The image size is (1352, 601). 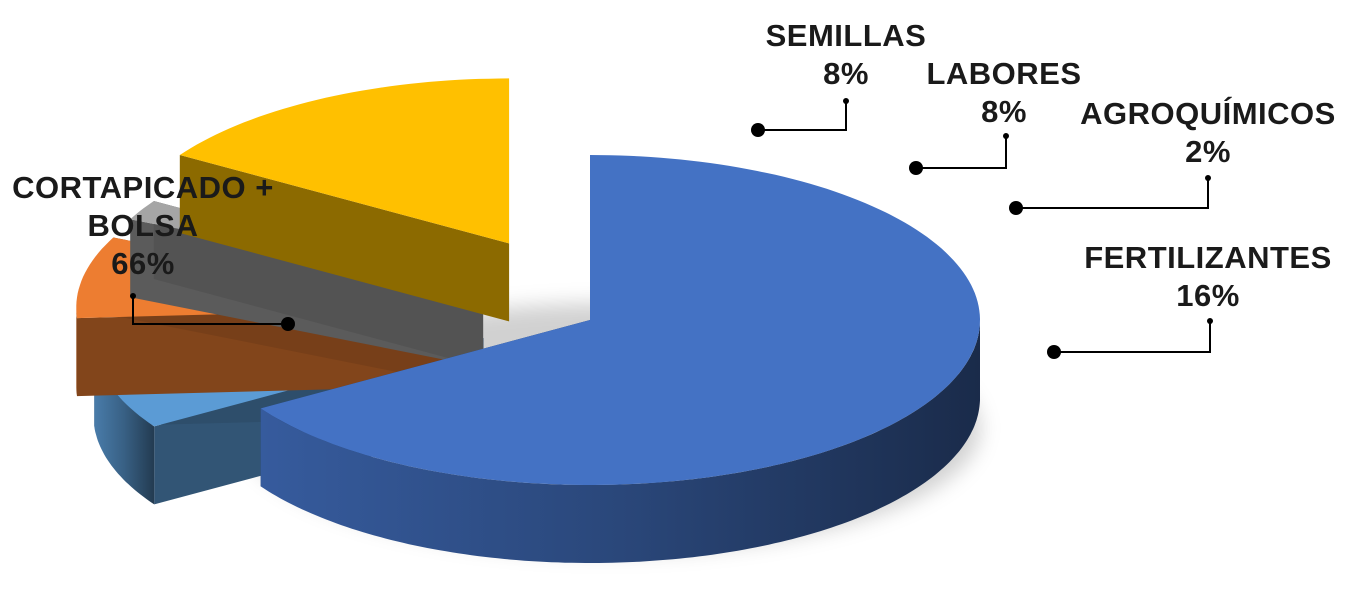 What do you see at coordinates (1208, 178) in the screenshot?
I see `leader-dot-agroquimicos-end` at bounding box center [1208, 178].